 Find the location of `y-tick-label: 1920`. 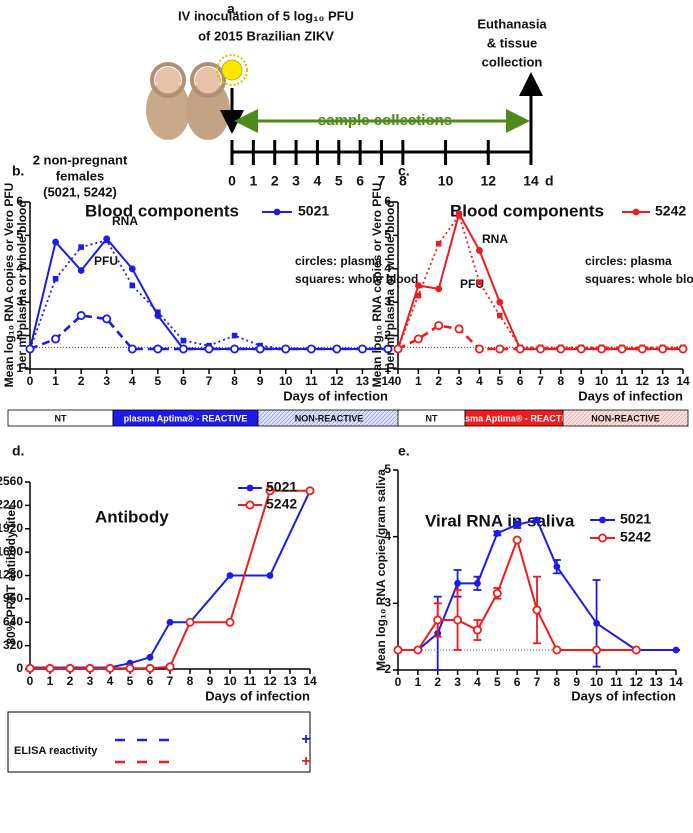

y-tick-label: 1920 is located at coordinates (11, 528).